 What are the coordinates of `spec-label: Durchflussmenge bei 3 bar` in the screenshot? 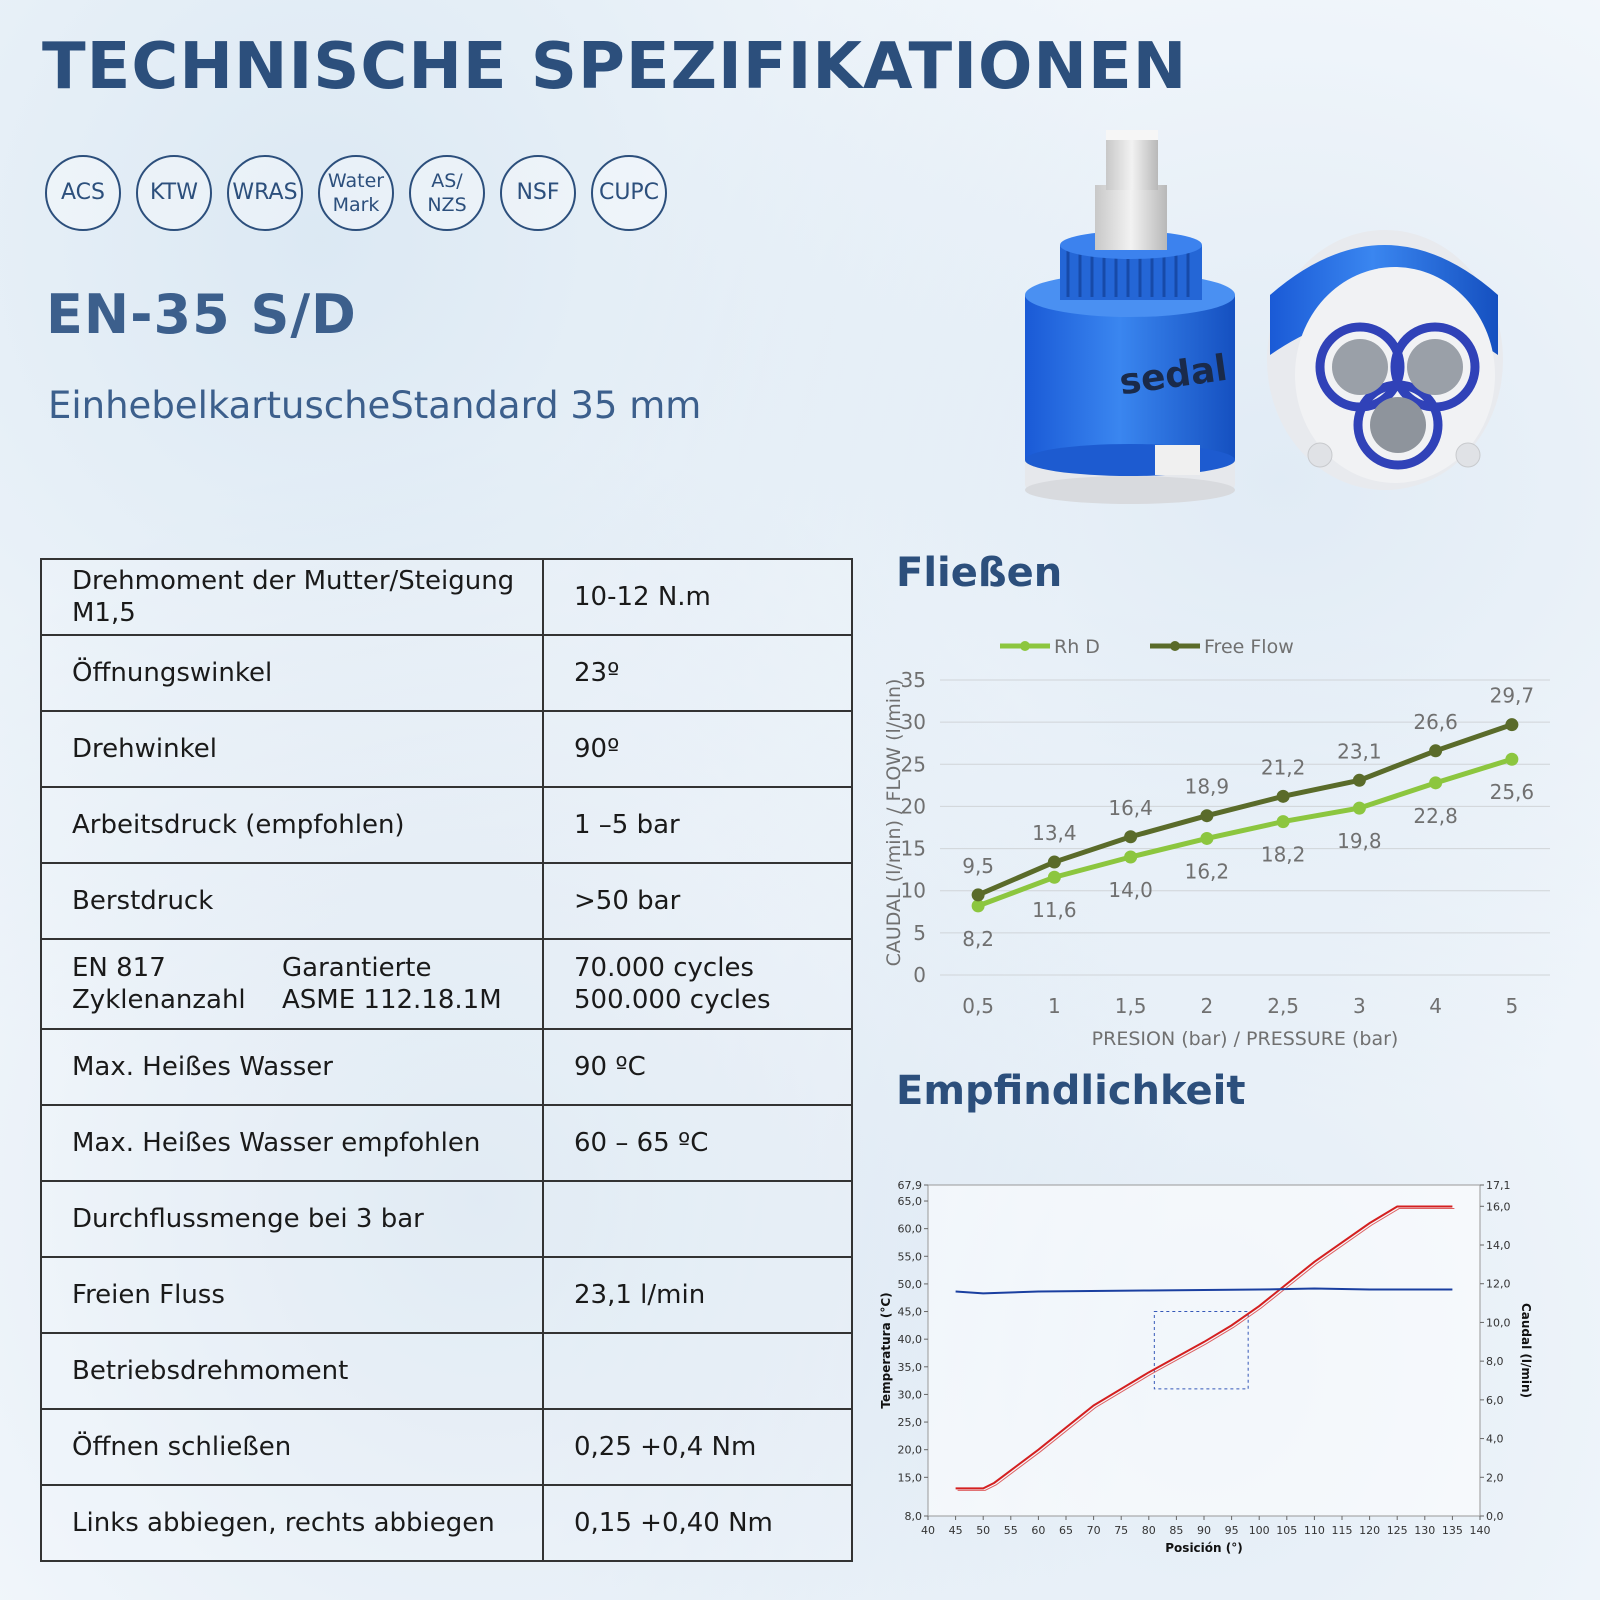 It's located at (292, 1219).